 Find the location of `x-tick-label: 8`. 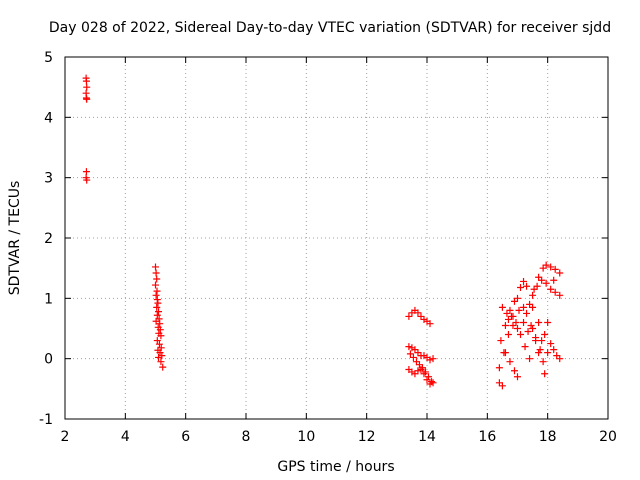

x-tick-label: 8 is located at coordinates (246, 437).